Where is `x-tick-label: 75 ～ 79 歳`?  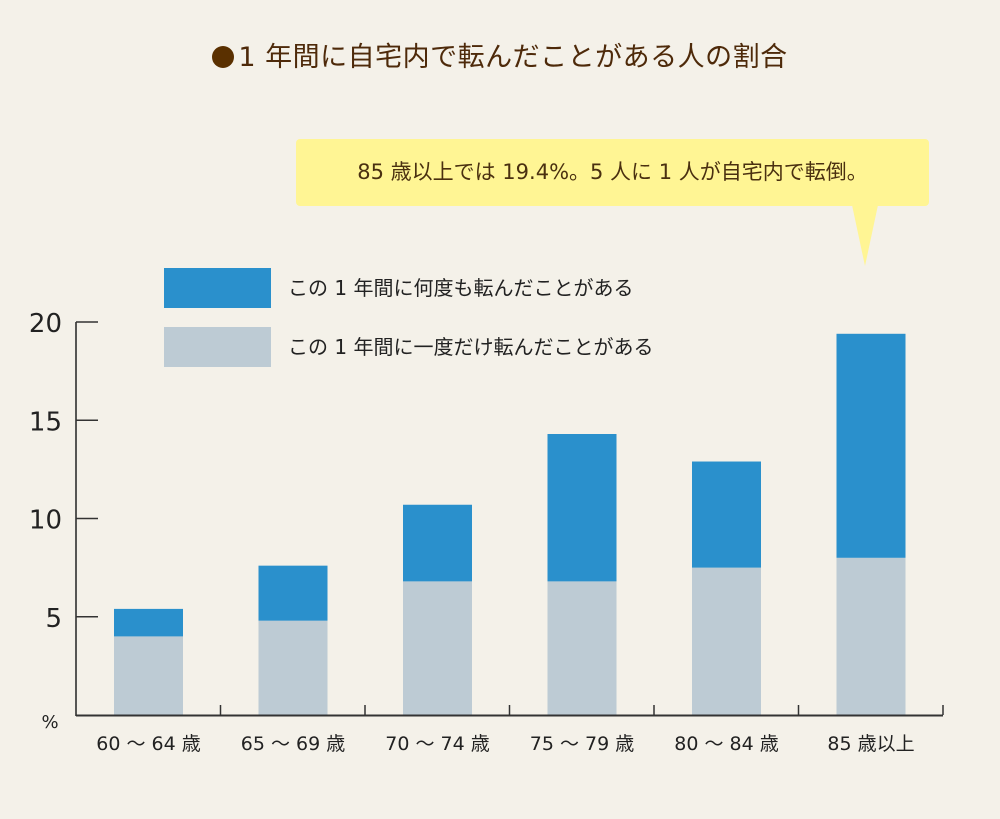 x-tick-label: 75 ～ 79 歳 is located at coordinates (582, 744).